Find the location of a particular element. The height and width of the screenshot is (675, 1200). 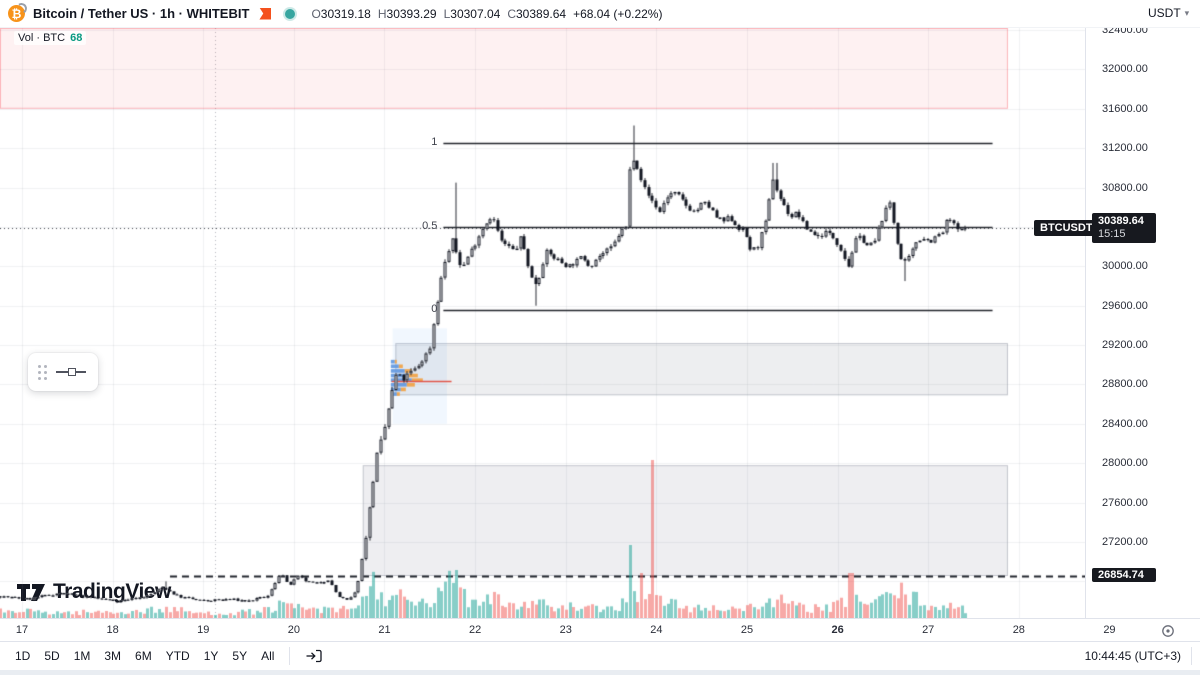

price-tick: 29600.00 is located at coordinates (1125, 305).